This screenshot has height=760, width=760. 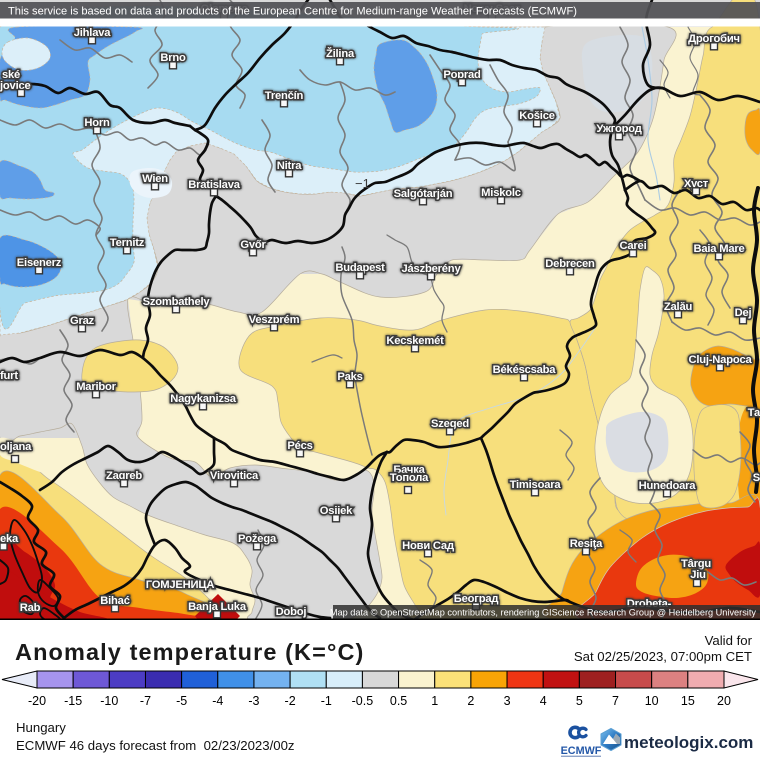 I want to click on svg-text: -15, so click(x=73, y=701).